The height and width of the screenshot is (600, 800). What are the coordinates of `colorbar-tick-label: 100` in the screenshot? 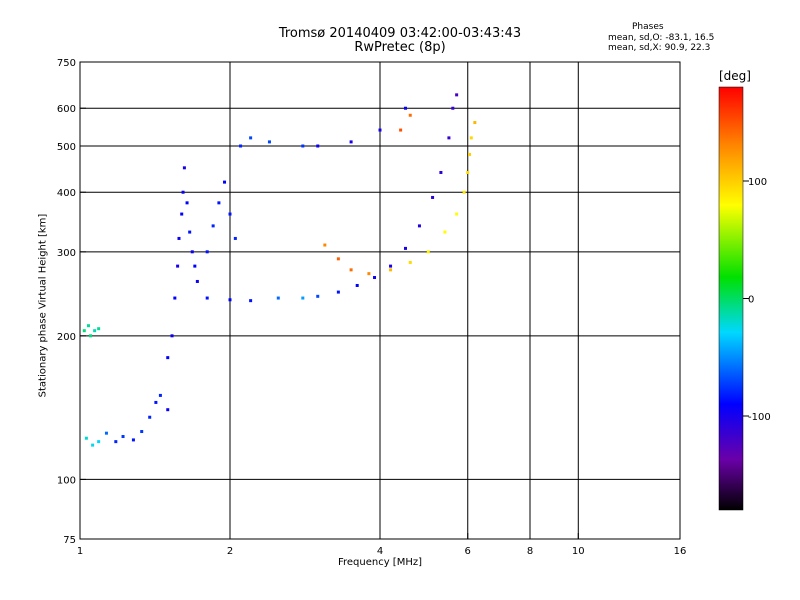 It's located at (757, 182).